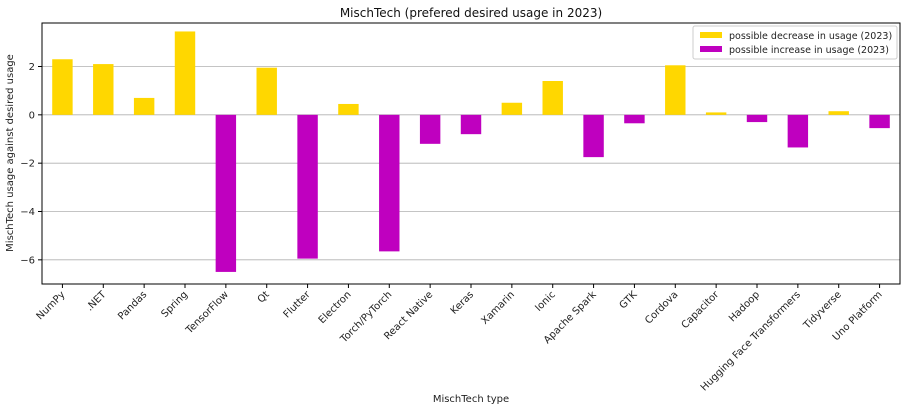 This screenshot has width=908, height=411. Describe the element at coordinates (498, 308) in the screenshot. I see `x-tick-label: Xamarin` at that location.